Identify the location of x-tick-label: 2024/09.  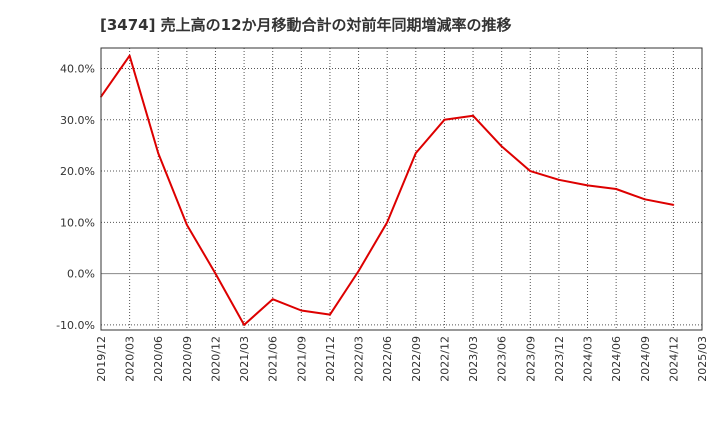
(645, 359).